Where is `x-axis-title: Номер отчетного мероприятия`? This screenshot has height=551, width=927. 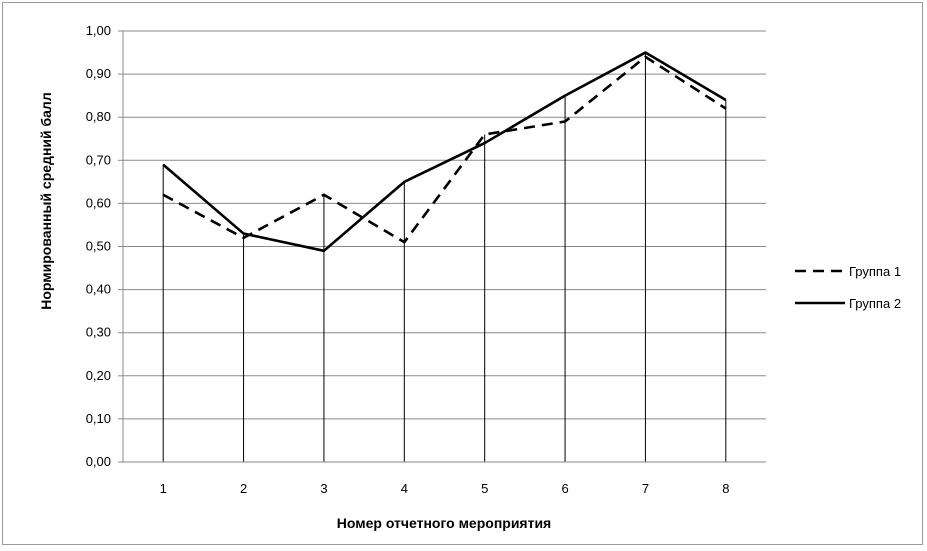 x-axis-title: Номер отчетного мероприятия is located at coordinates (444, 523).